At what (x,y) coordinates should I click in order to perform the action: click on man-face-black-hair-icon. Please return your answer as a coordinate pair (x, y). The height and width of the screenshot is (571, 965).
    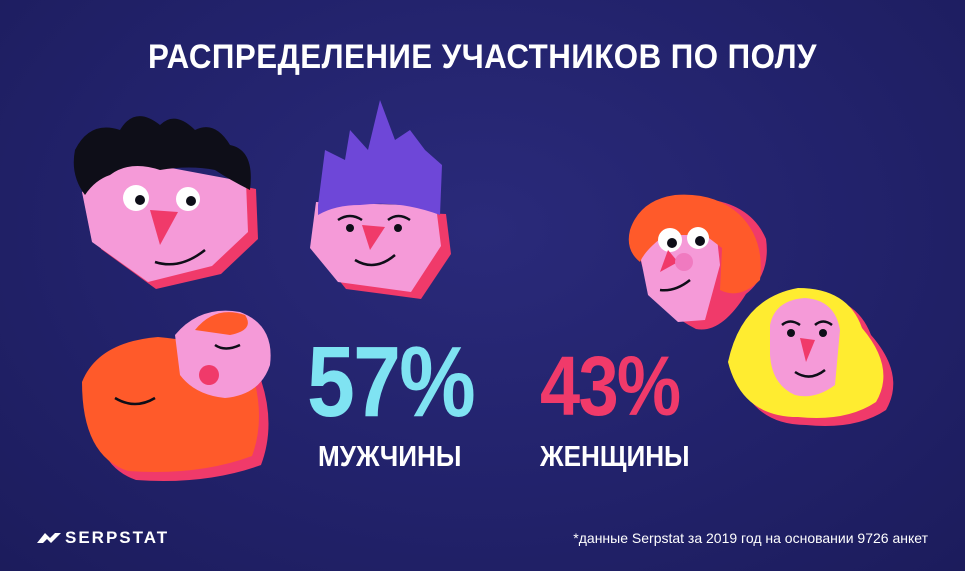
    Looking at the image, I should click on (165, 202).